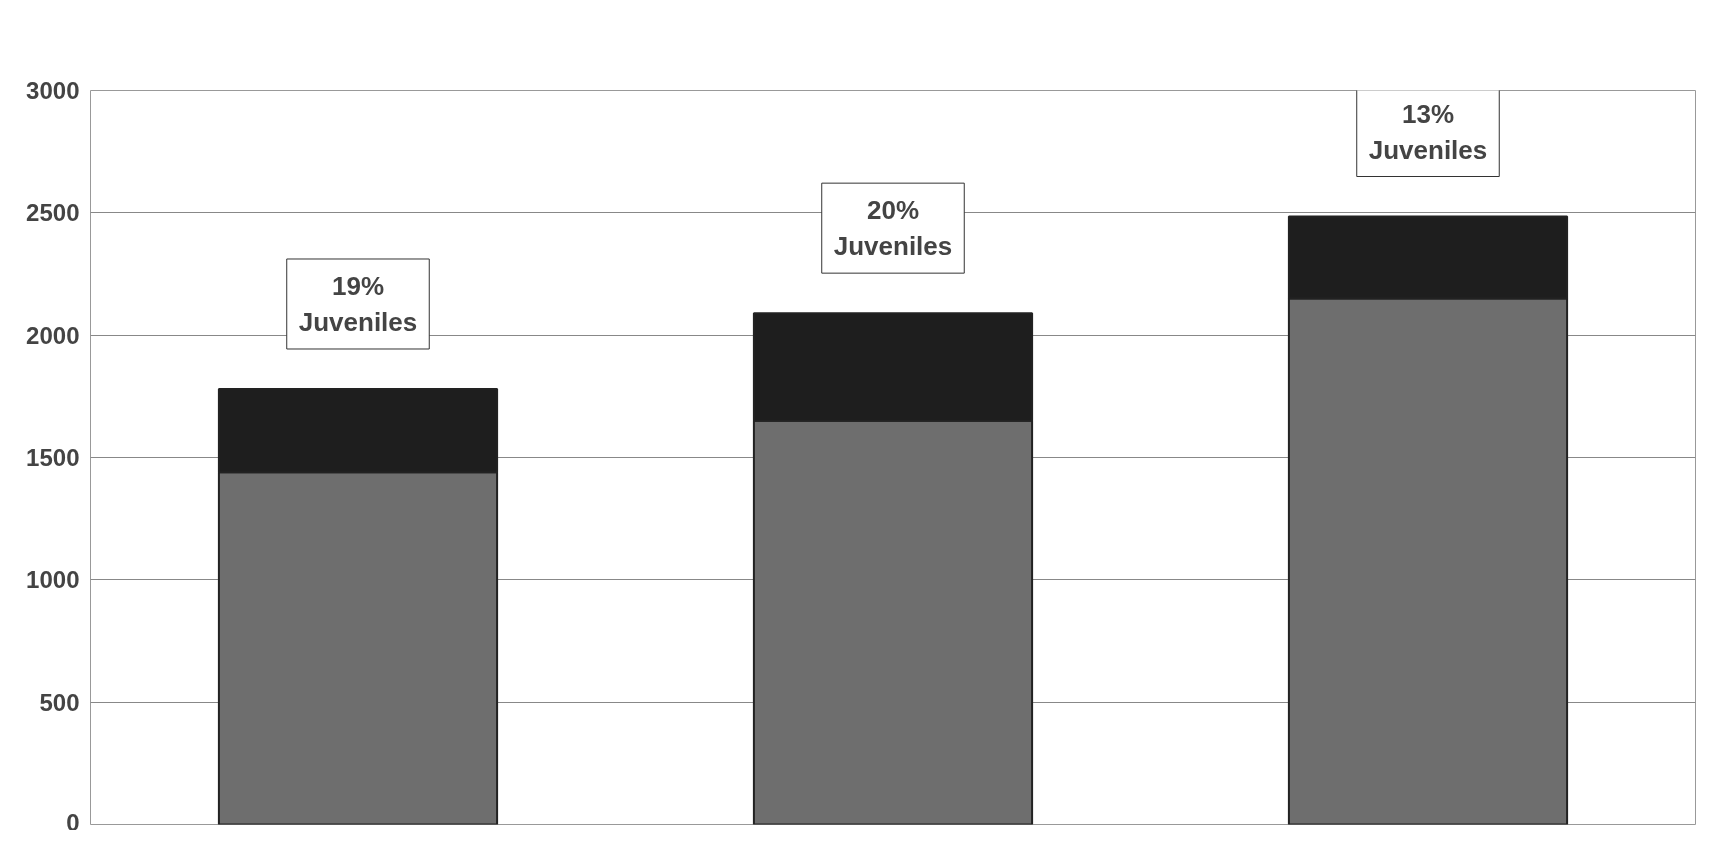  I want to click on annotation: 20% Juveniles, so click(893, 228).